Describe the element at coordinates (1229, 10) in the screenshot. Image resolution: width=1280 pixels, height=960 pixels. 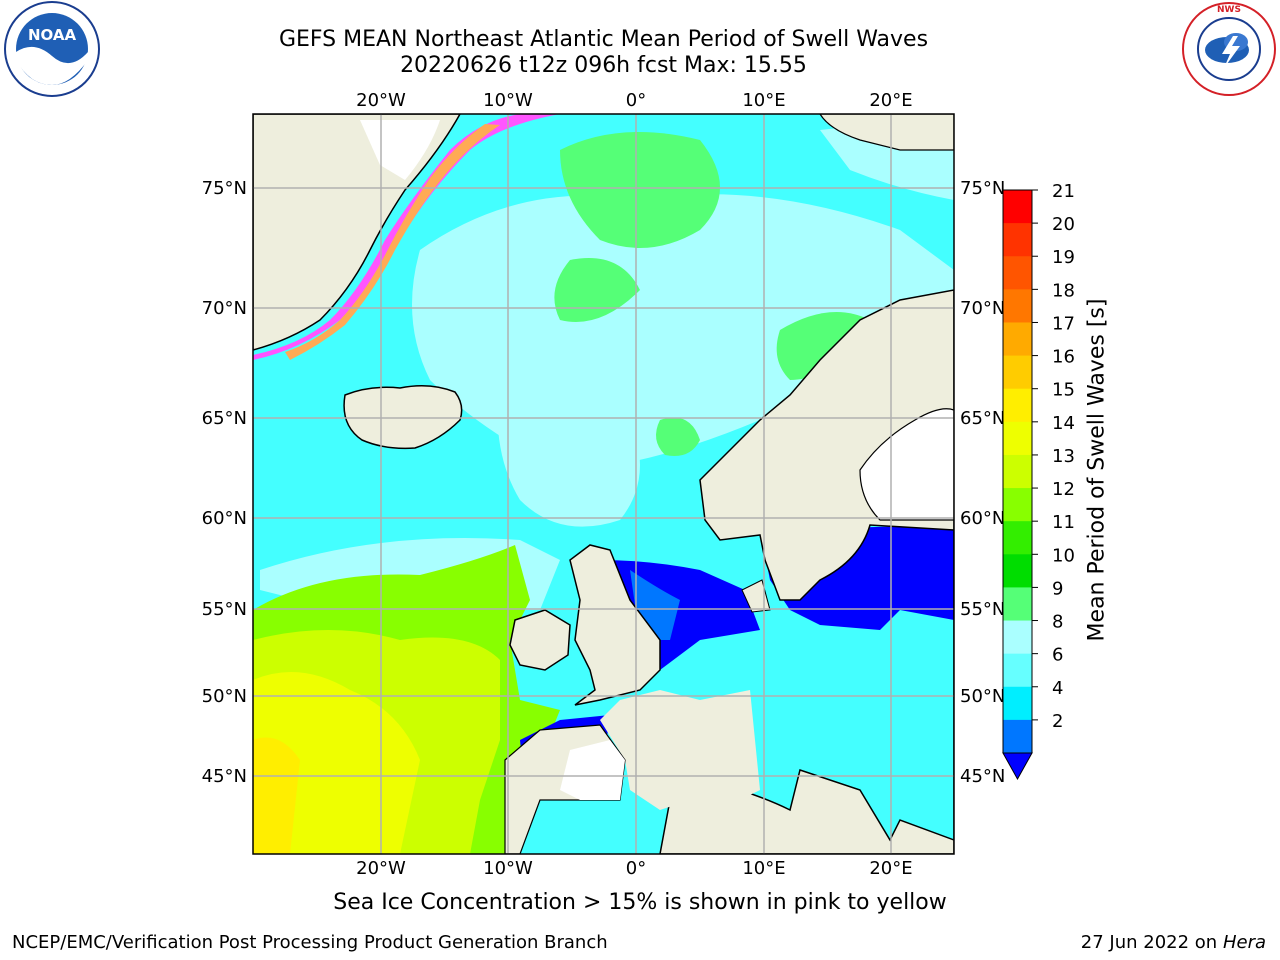
I see `svg-text: NWS` at that location.